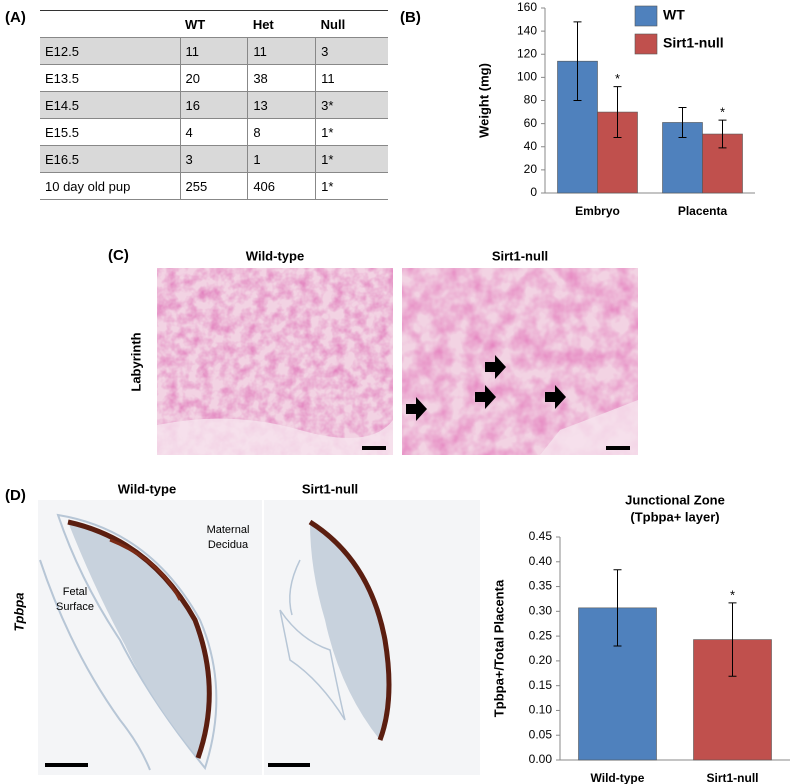 The height and width of the screenshot is (784, 800). What do you see at coordinates (75, 607) in the screenshot?
I see `annotation: Surface` at bounding box center [75, 607].